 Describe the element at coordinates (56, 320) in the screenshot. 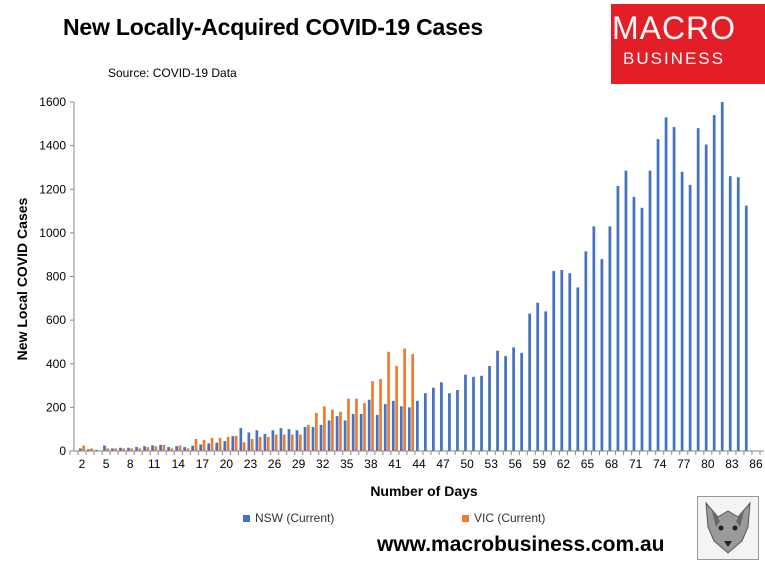

I see `y-tick-label: 600` at that location.